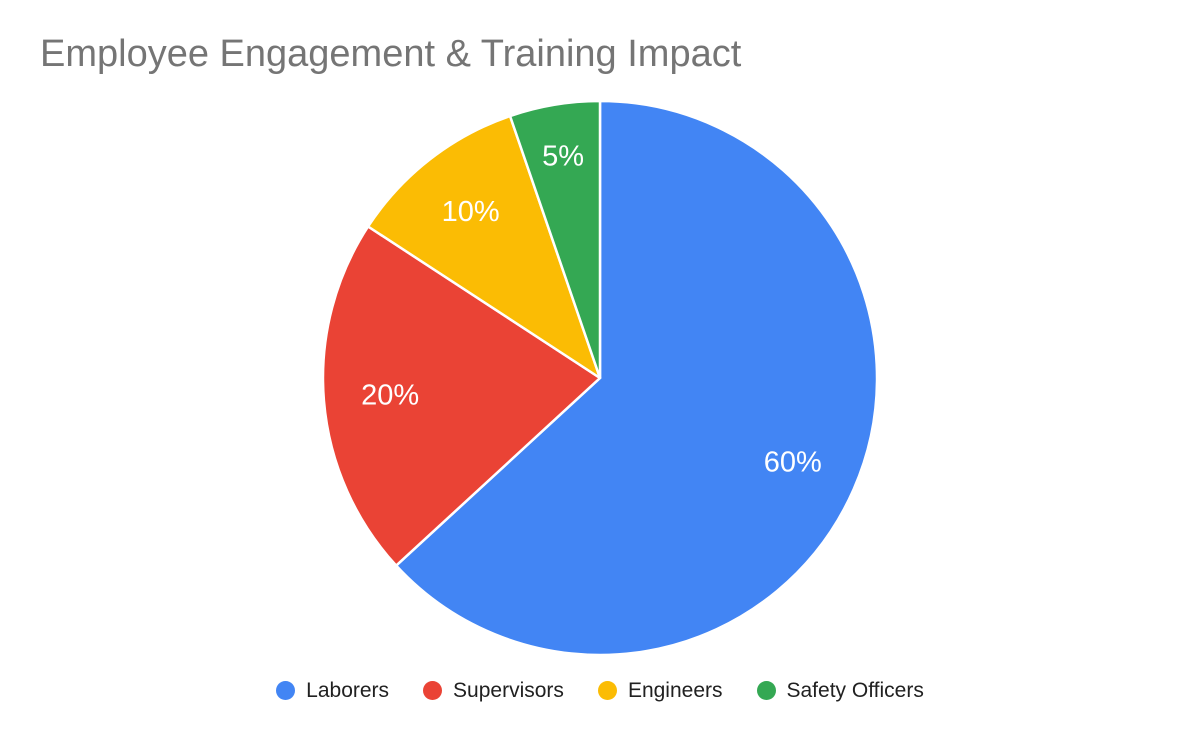 This screenshot has width=1200, height=742. I want to click on legend-label-engineers: Engineers, so click(675, 690).